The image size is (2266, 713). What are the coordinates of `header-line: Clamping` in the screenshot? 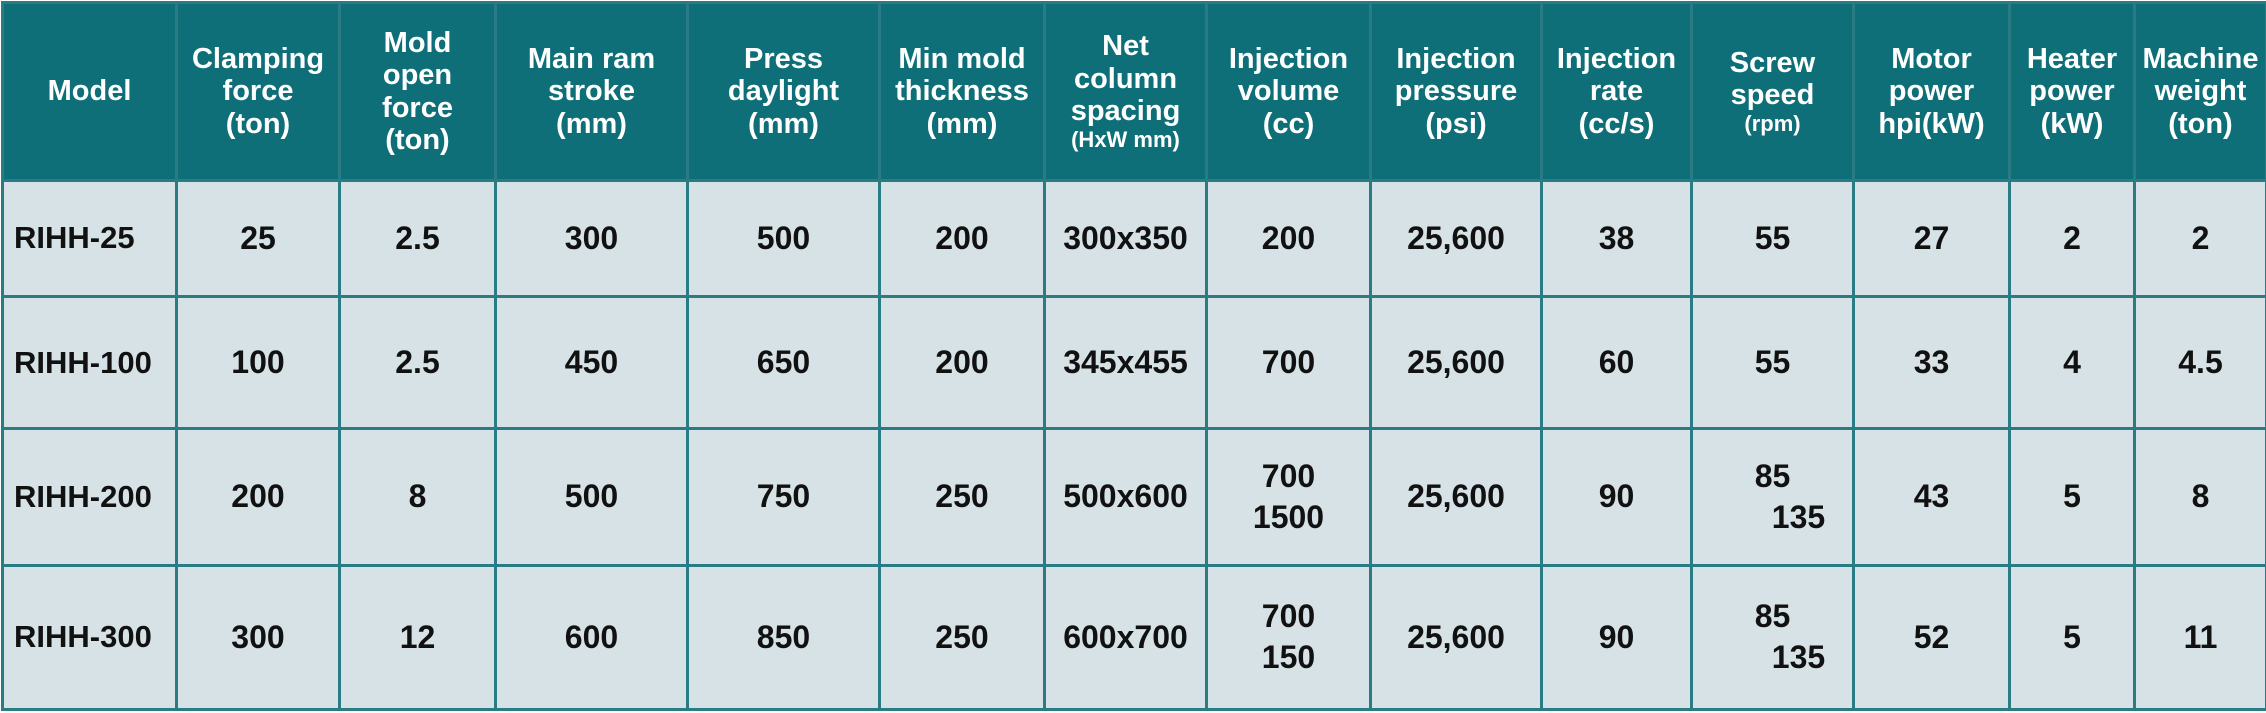 It's located at (258, 58).